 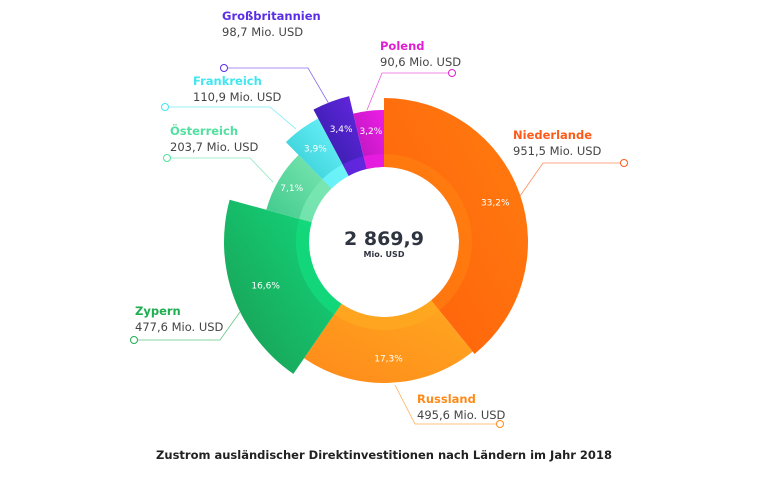 I want to click on slice-inner-band-grobritannien, so click(x=354, y=166).